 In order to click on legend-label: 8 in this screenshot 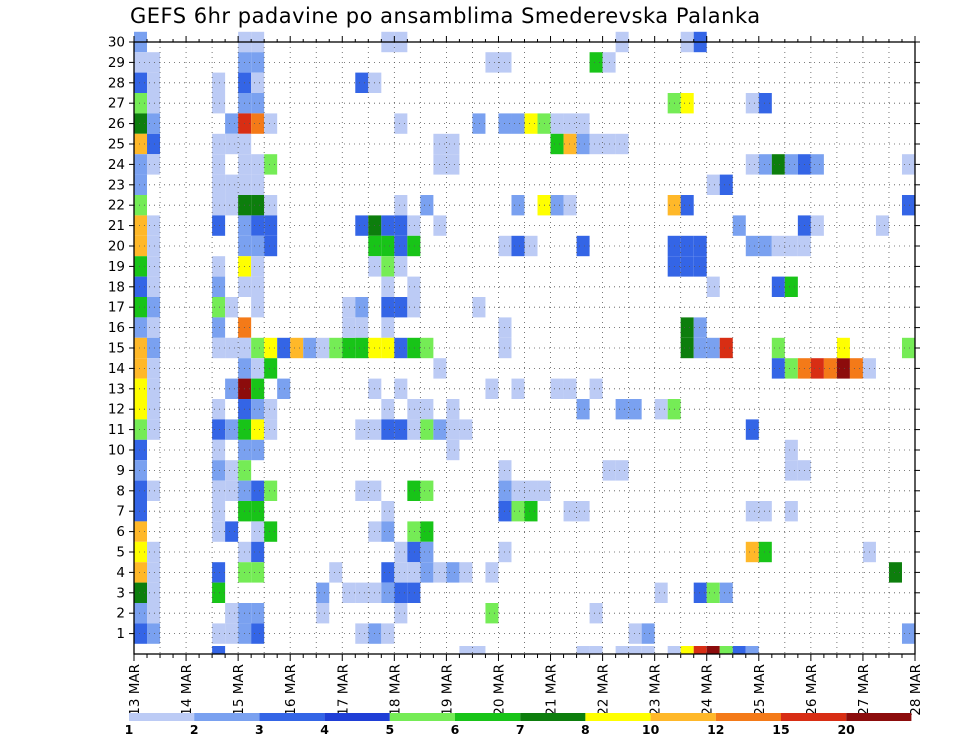, I will do `click(585, 729)`.